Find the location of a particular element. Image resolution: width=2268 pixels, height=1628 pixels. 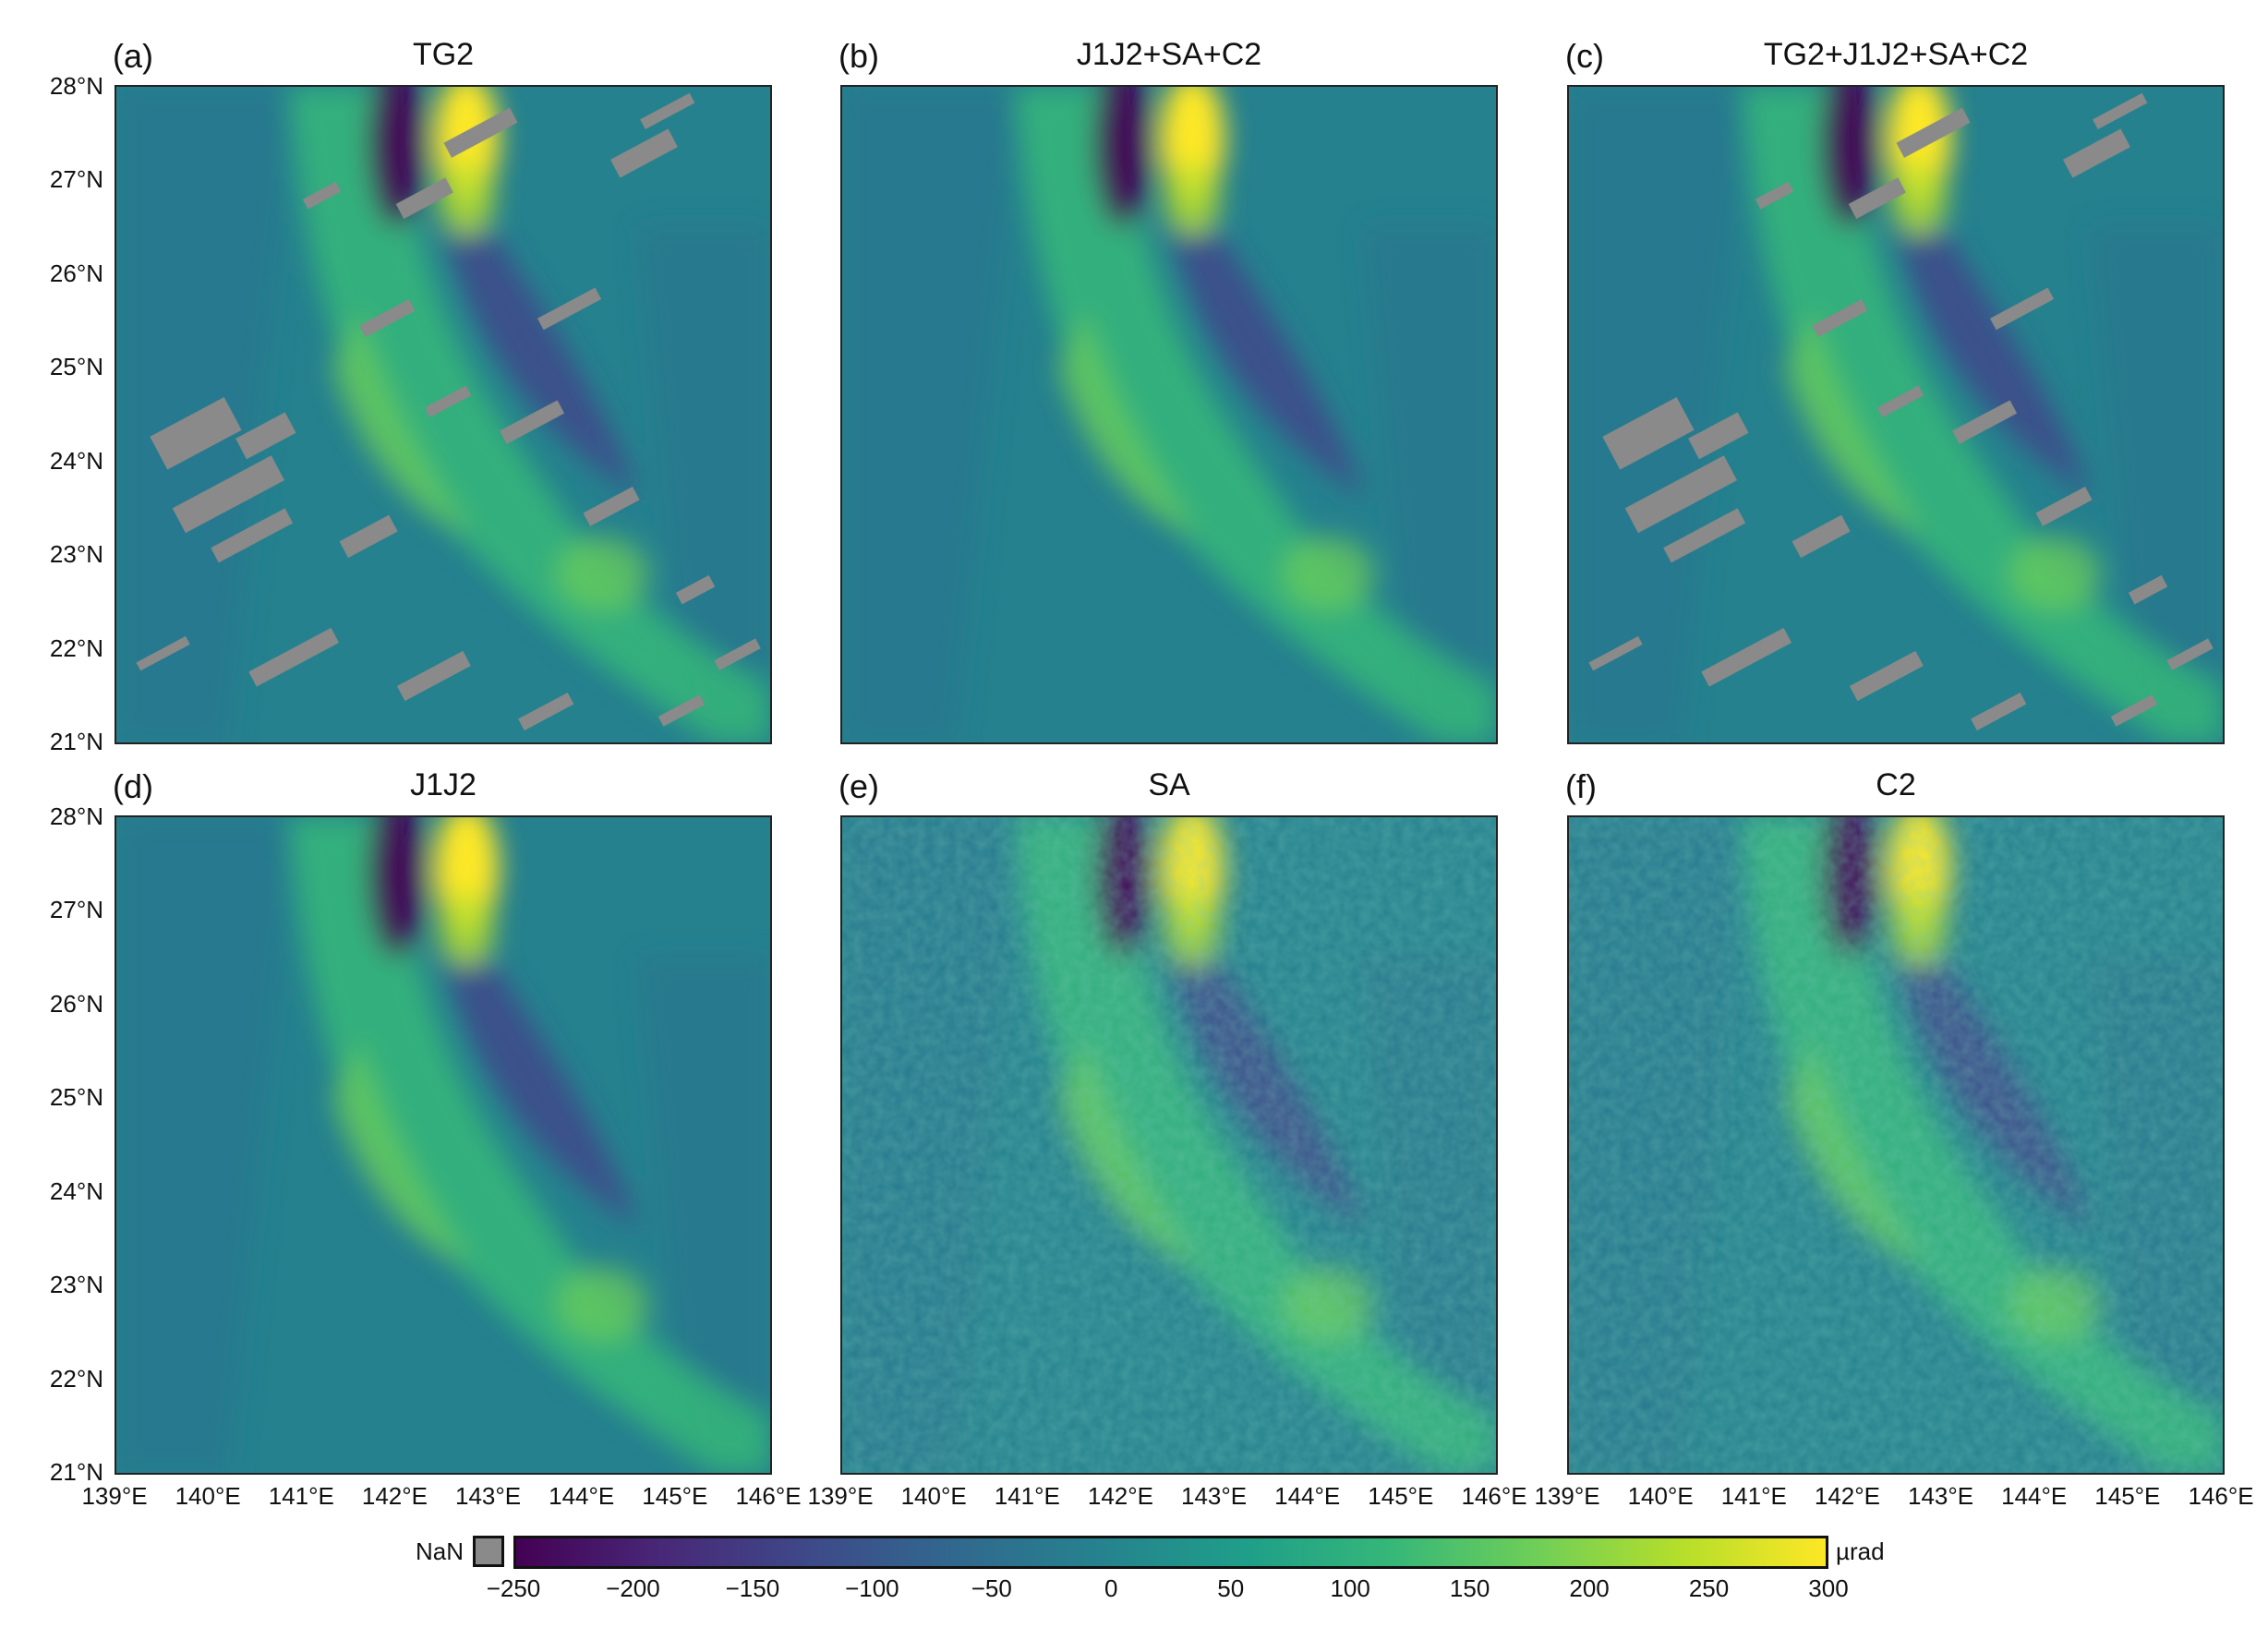

panel-title: SA is located at coordinates (1169, 784).